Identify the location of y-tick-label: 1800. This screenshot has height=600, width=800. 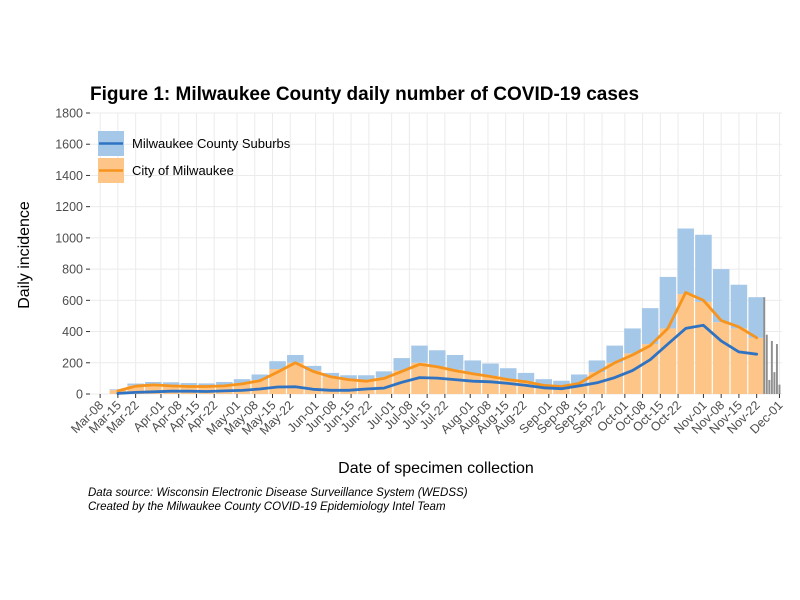
(69, 114).